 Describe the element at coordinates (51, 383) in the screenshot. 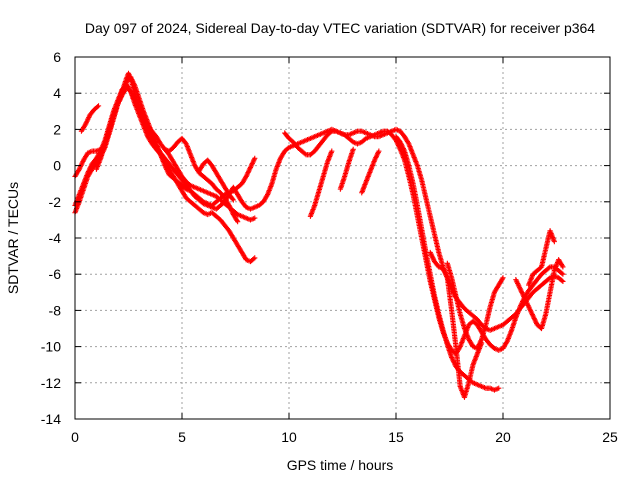

I see `y-tick-label: -12` at that location.